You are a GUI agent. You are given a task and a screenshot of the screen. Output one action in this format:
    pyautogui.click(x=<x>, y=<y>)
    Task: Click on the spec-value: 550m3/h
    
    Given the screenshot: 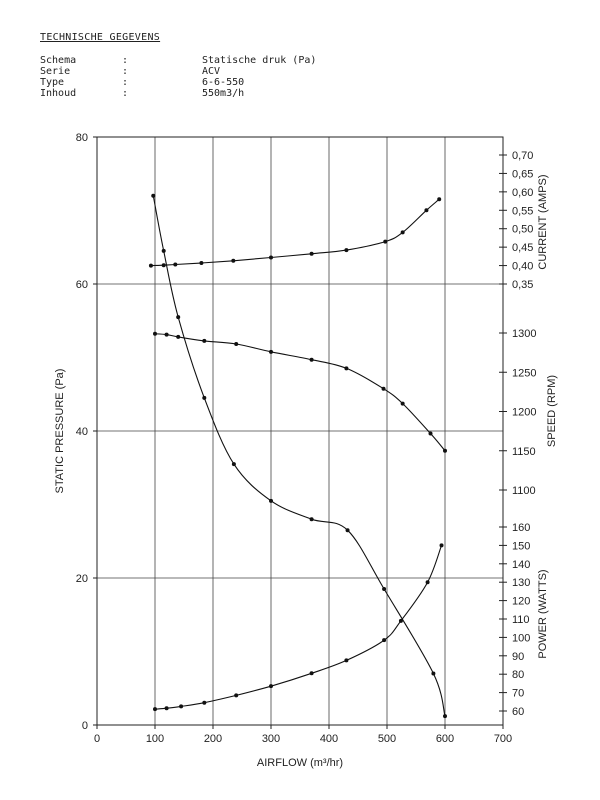 What is the action you would take?
    pyautogui.click(x=223, y=93)
    